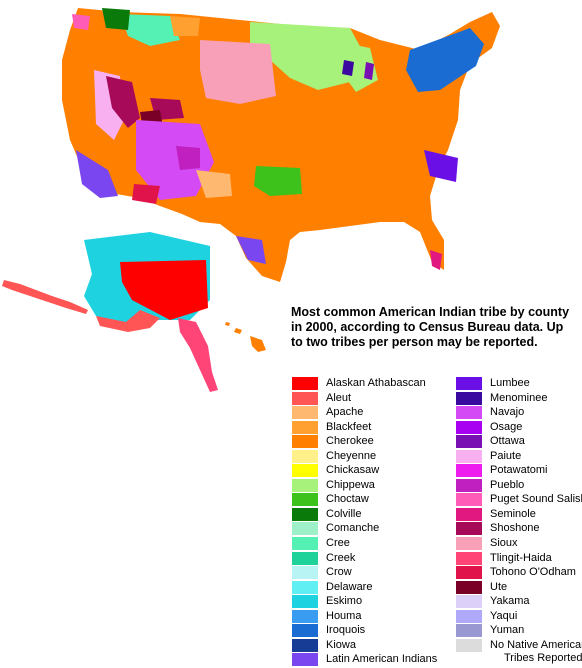  I want to click on region-montana-blackfeet, so click(185, 26).